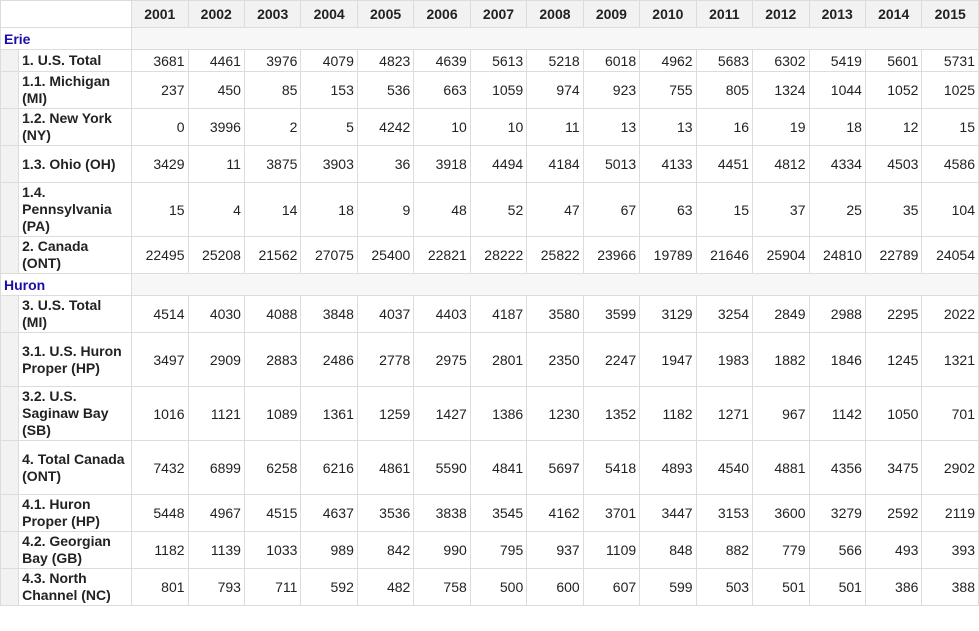 This screenshot has width=979, height=631. What do you see at coordinates (385, 60) in the screenshot?
I see `table-cell: 4823` at bounding box center [385, 60].